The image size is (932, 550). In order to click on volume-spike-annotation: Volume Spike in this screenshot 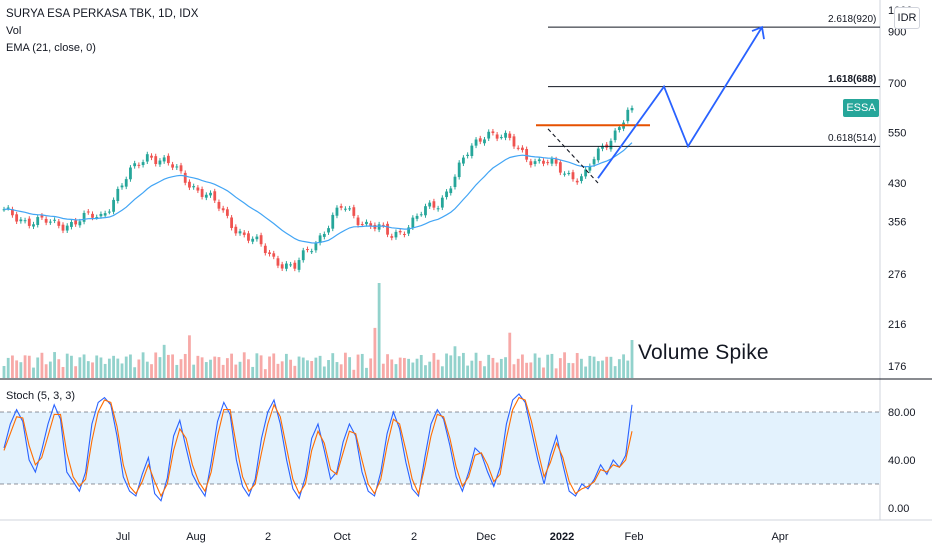, I will do `click(703, 352)`.